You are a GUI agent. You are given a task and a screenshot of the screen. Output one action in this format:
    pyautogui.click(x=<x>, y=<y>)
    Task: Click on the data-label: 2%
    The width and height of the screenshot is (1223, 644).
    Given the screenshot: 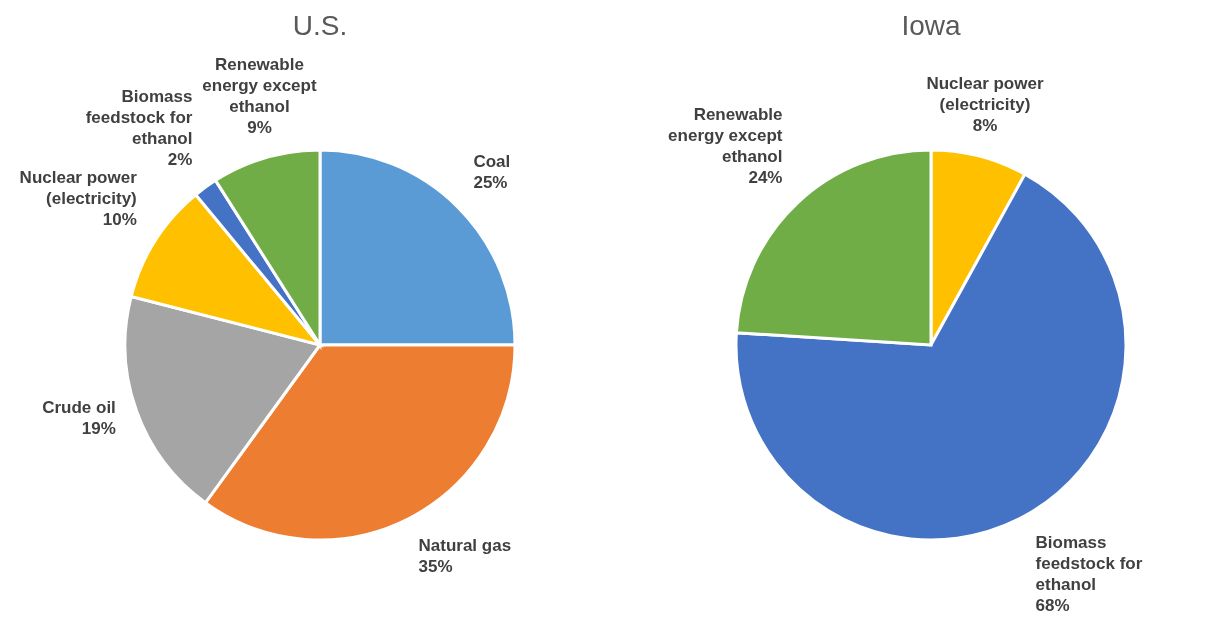 What is the action you would take?
    pyautogui.click(x=180, y=160)
    